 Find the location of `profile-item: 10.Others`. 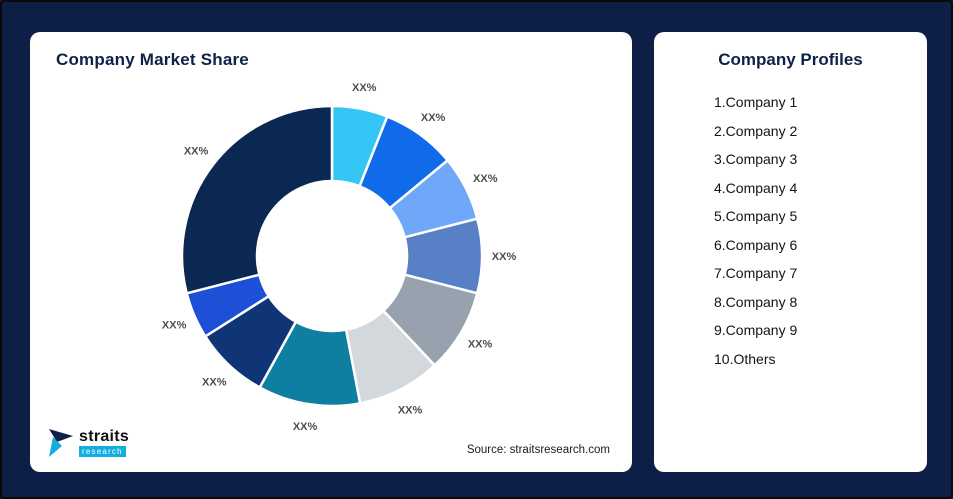

profile-item: 10.Others is located at coordinates (745, 358).